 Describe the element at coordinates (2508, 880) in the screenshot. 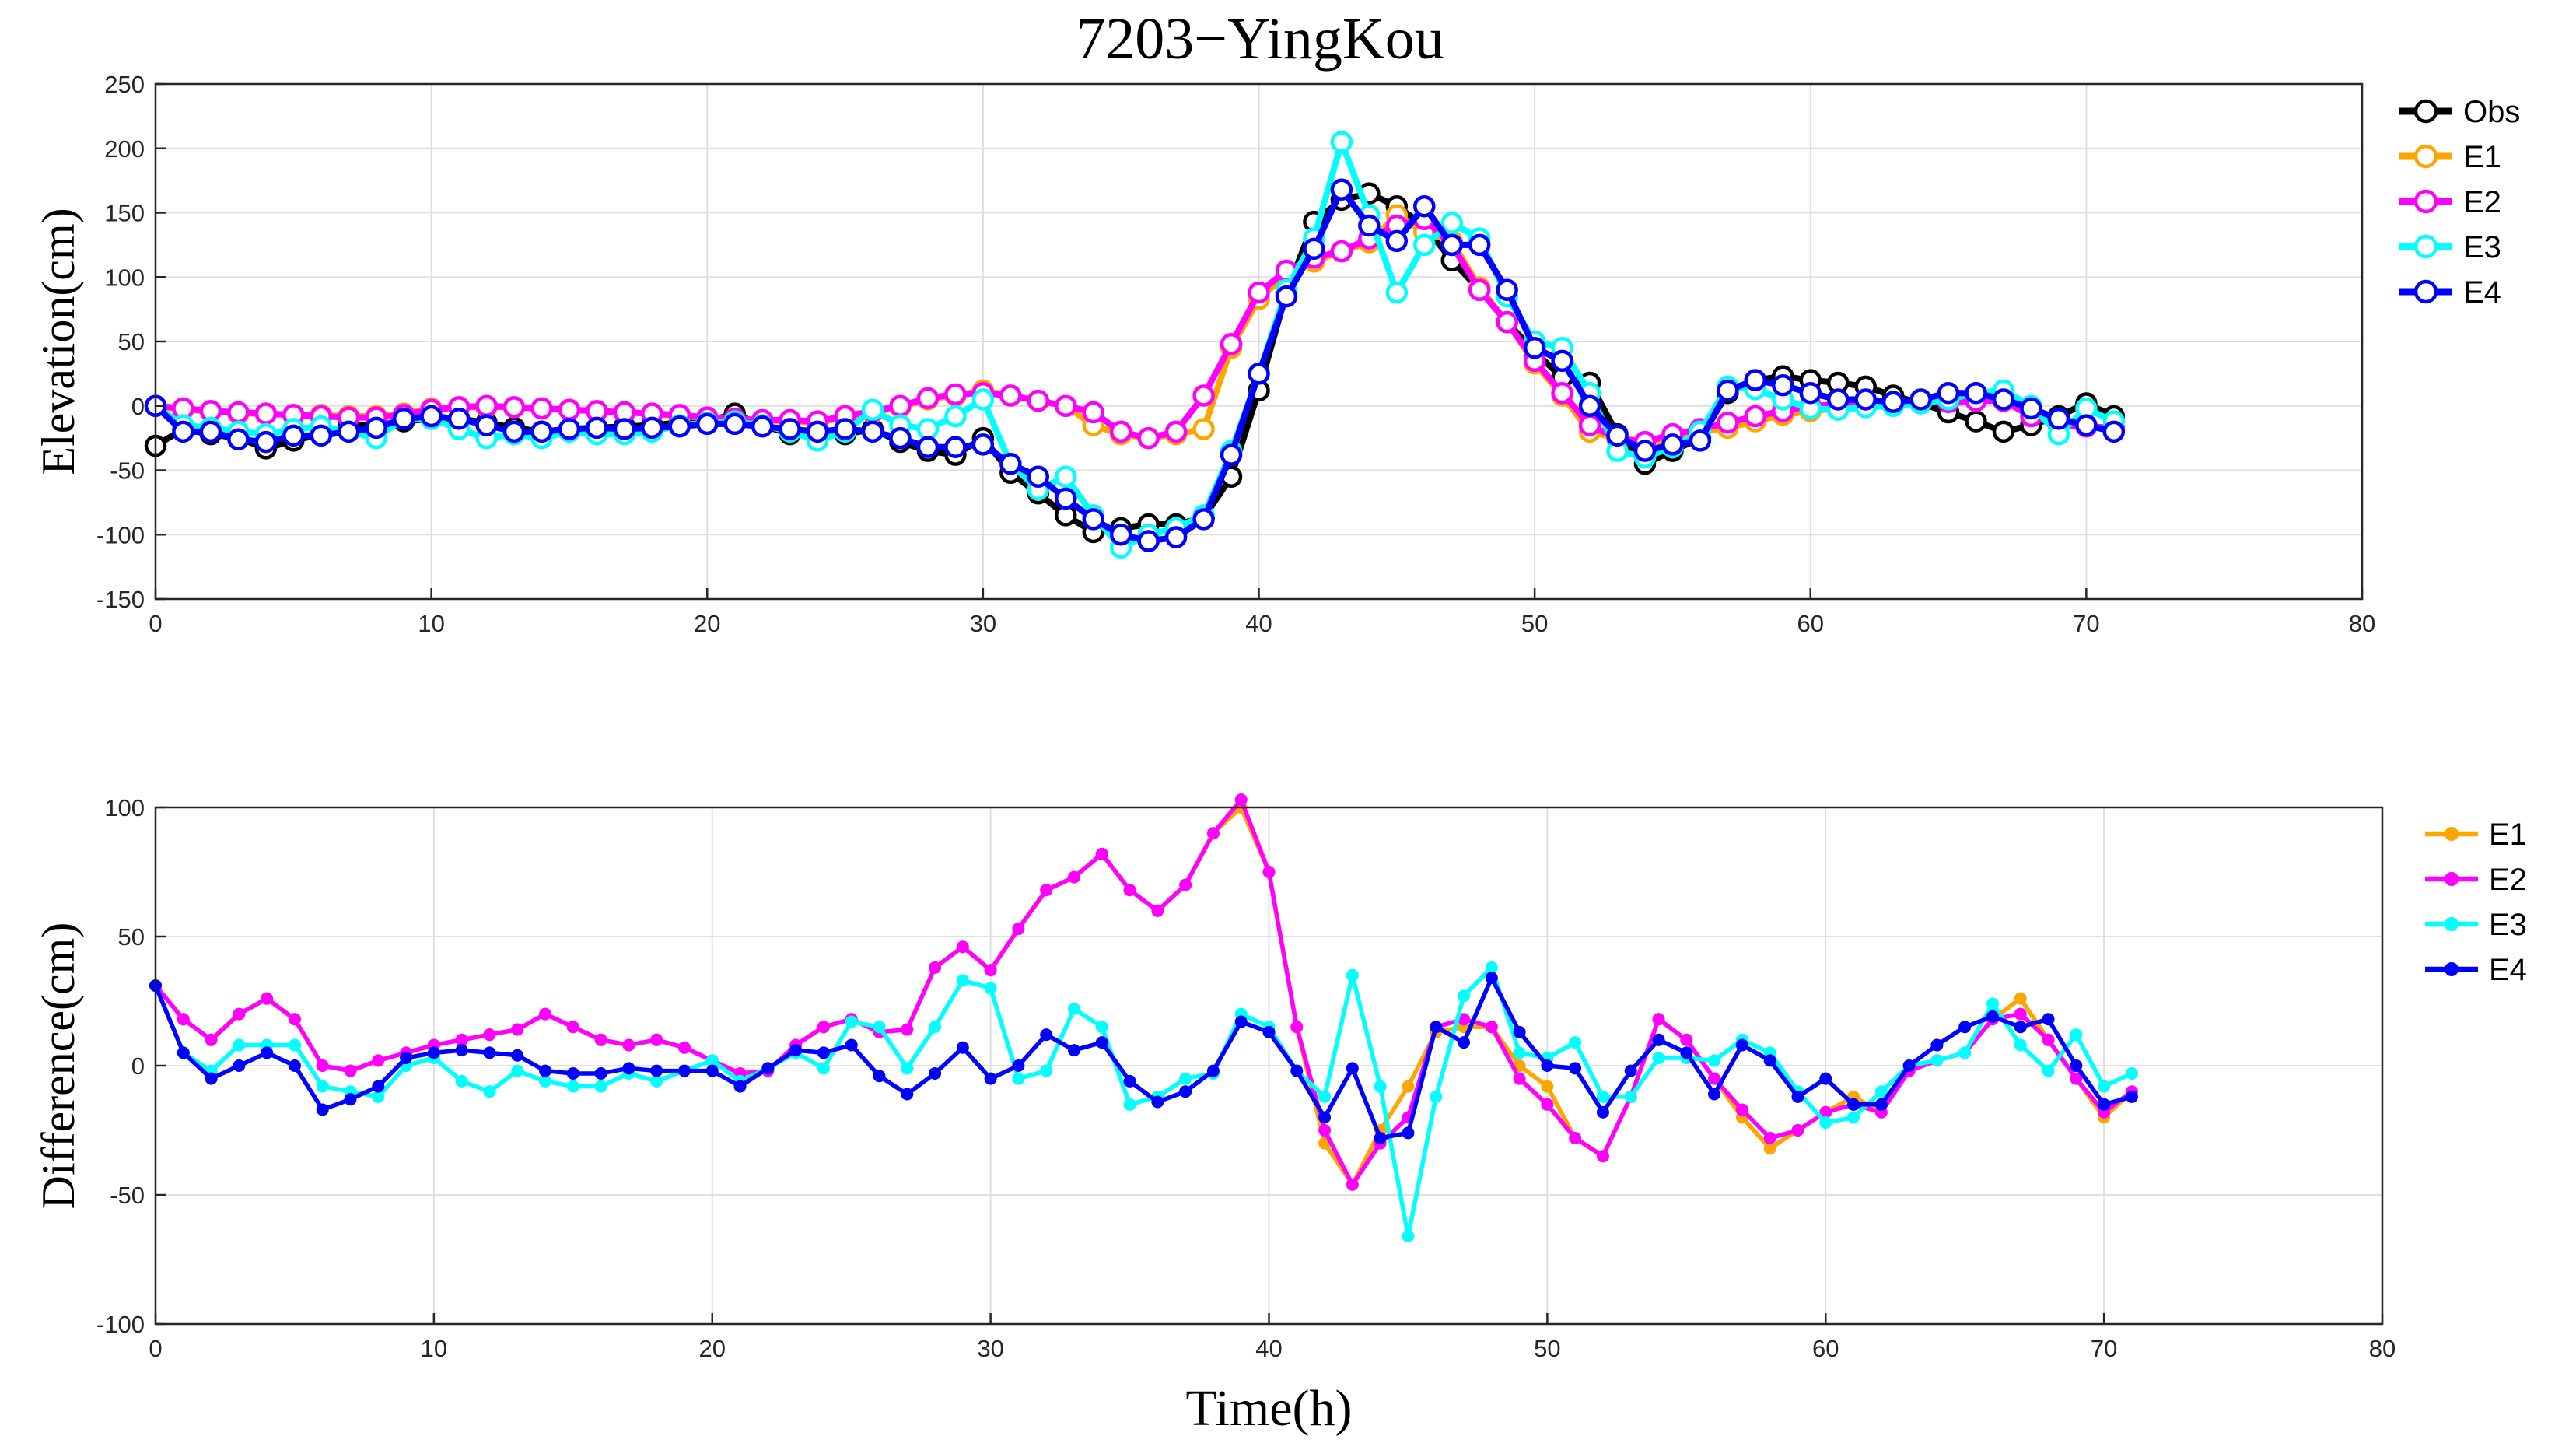

I see `legend-label: E2` at that location.